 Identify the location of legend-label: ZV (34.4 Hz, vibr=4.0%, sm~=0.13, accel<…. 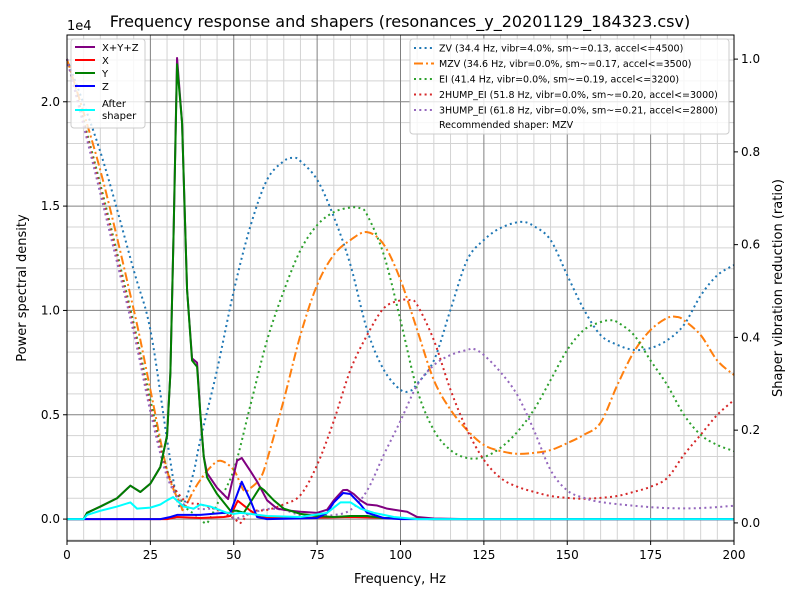
(561, 49).